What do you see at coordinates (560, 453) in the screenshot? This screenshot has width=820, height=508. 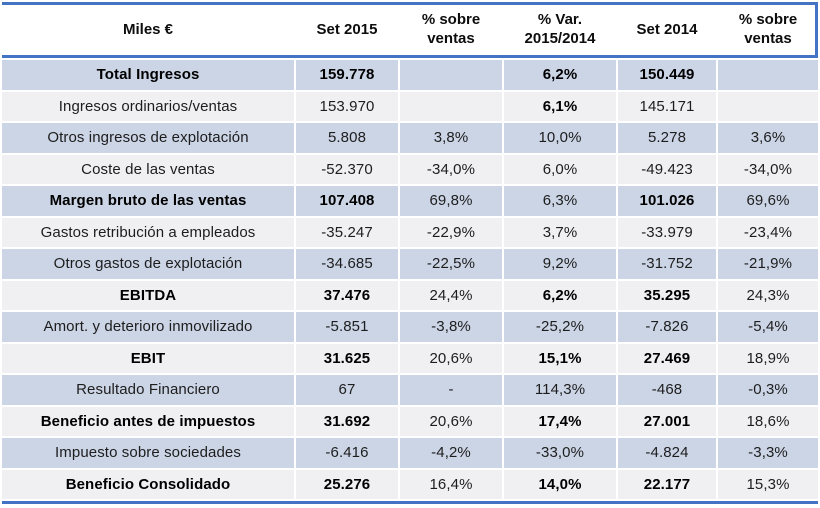 I see `cell-var-2015-2014: -33,0%` at bounding box center [560, 453].